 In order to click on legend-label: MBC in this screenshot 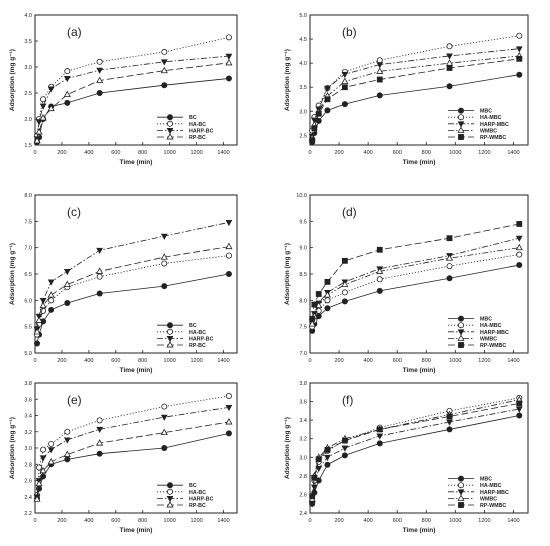, I will do `click(486, 480)`.